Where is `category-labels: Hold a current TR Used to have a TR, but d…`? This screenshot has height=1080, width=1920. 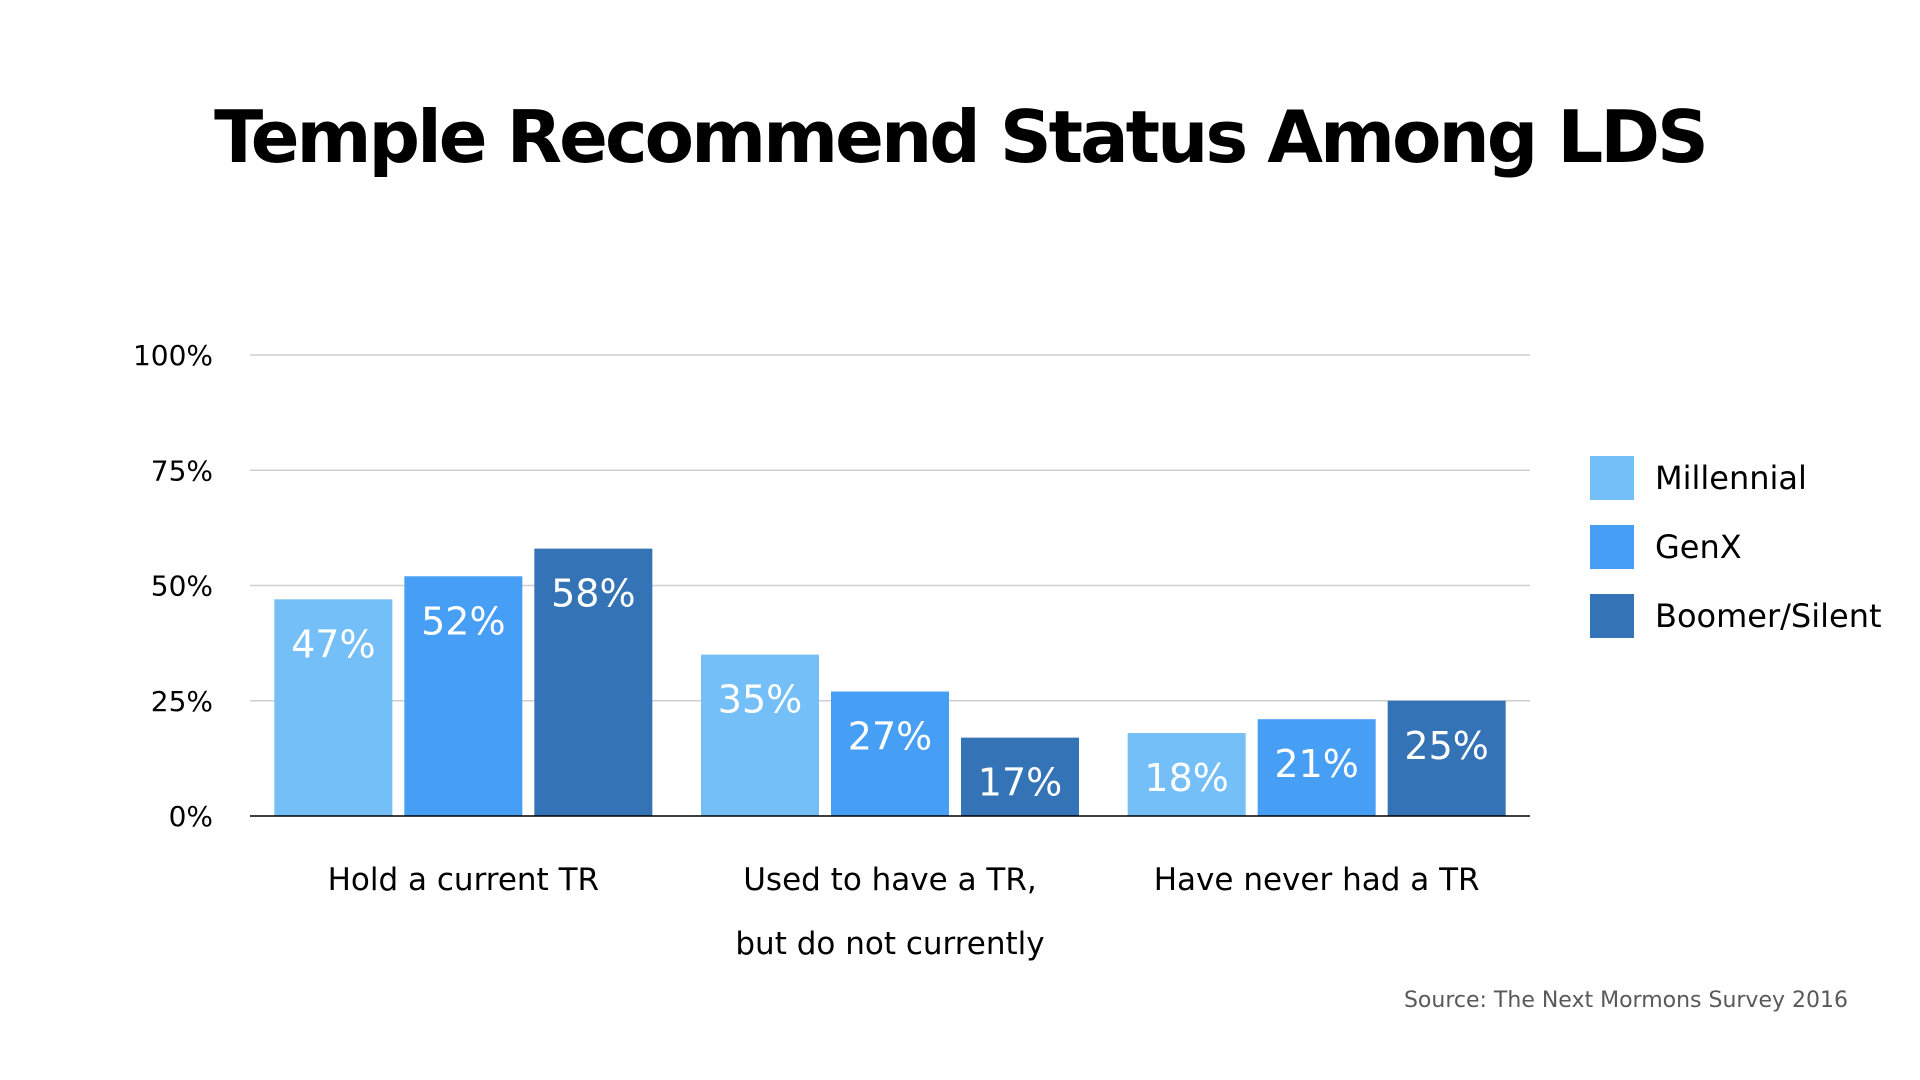 category-labels: Hold a current TR Used to have a TR, but d… is located at coordinates (904, 912).